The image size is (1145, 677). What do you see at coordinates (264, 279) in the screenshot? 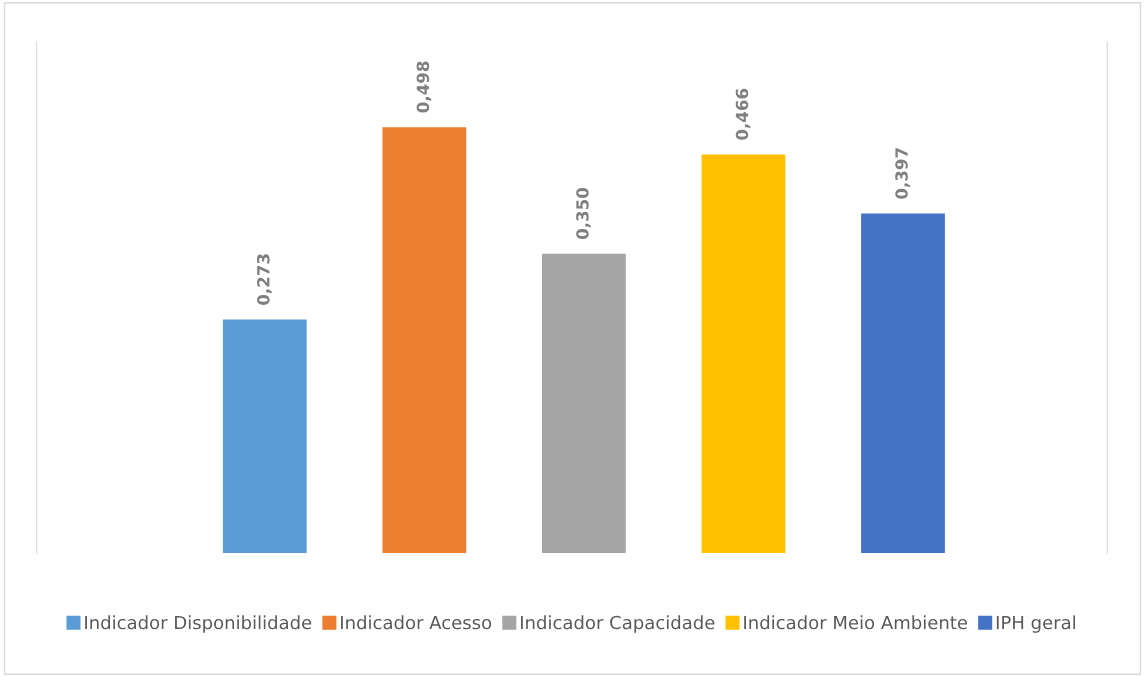
I see `data-label: 0,273` at bounding box center [264, 279].